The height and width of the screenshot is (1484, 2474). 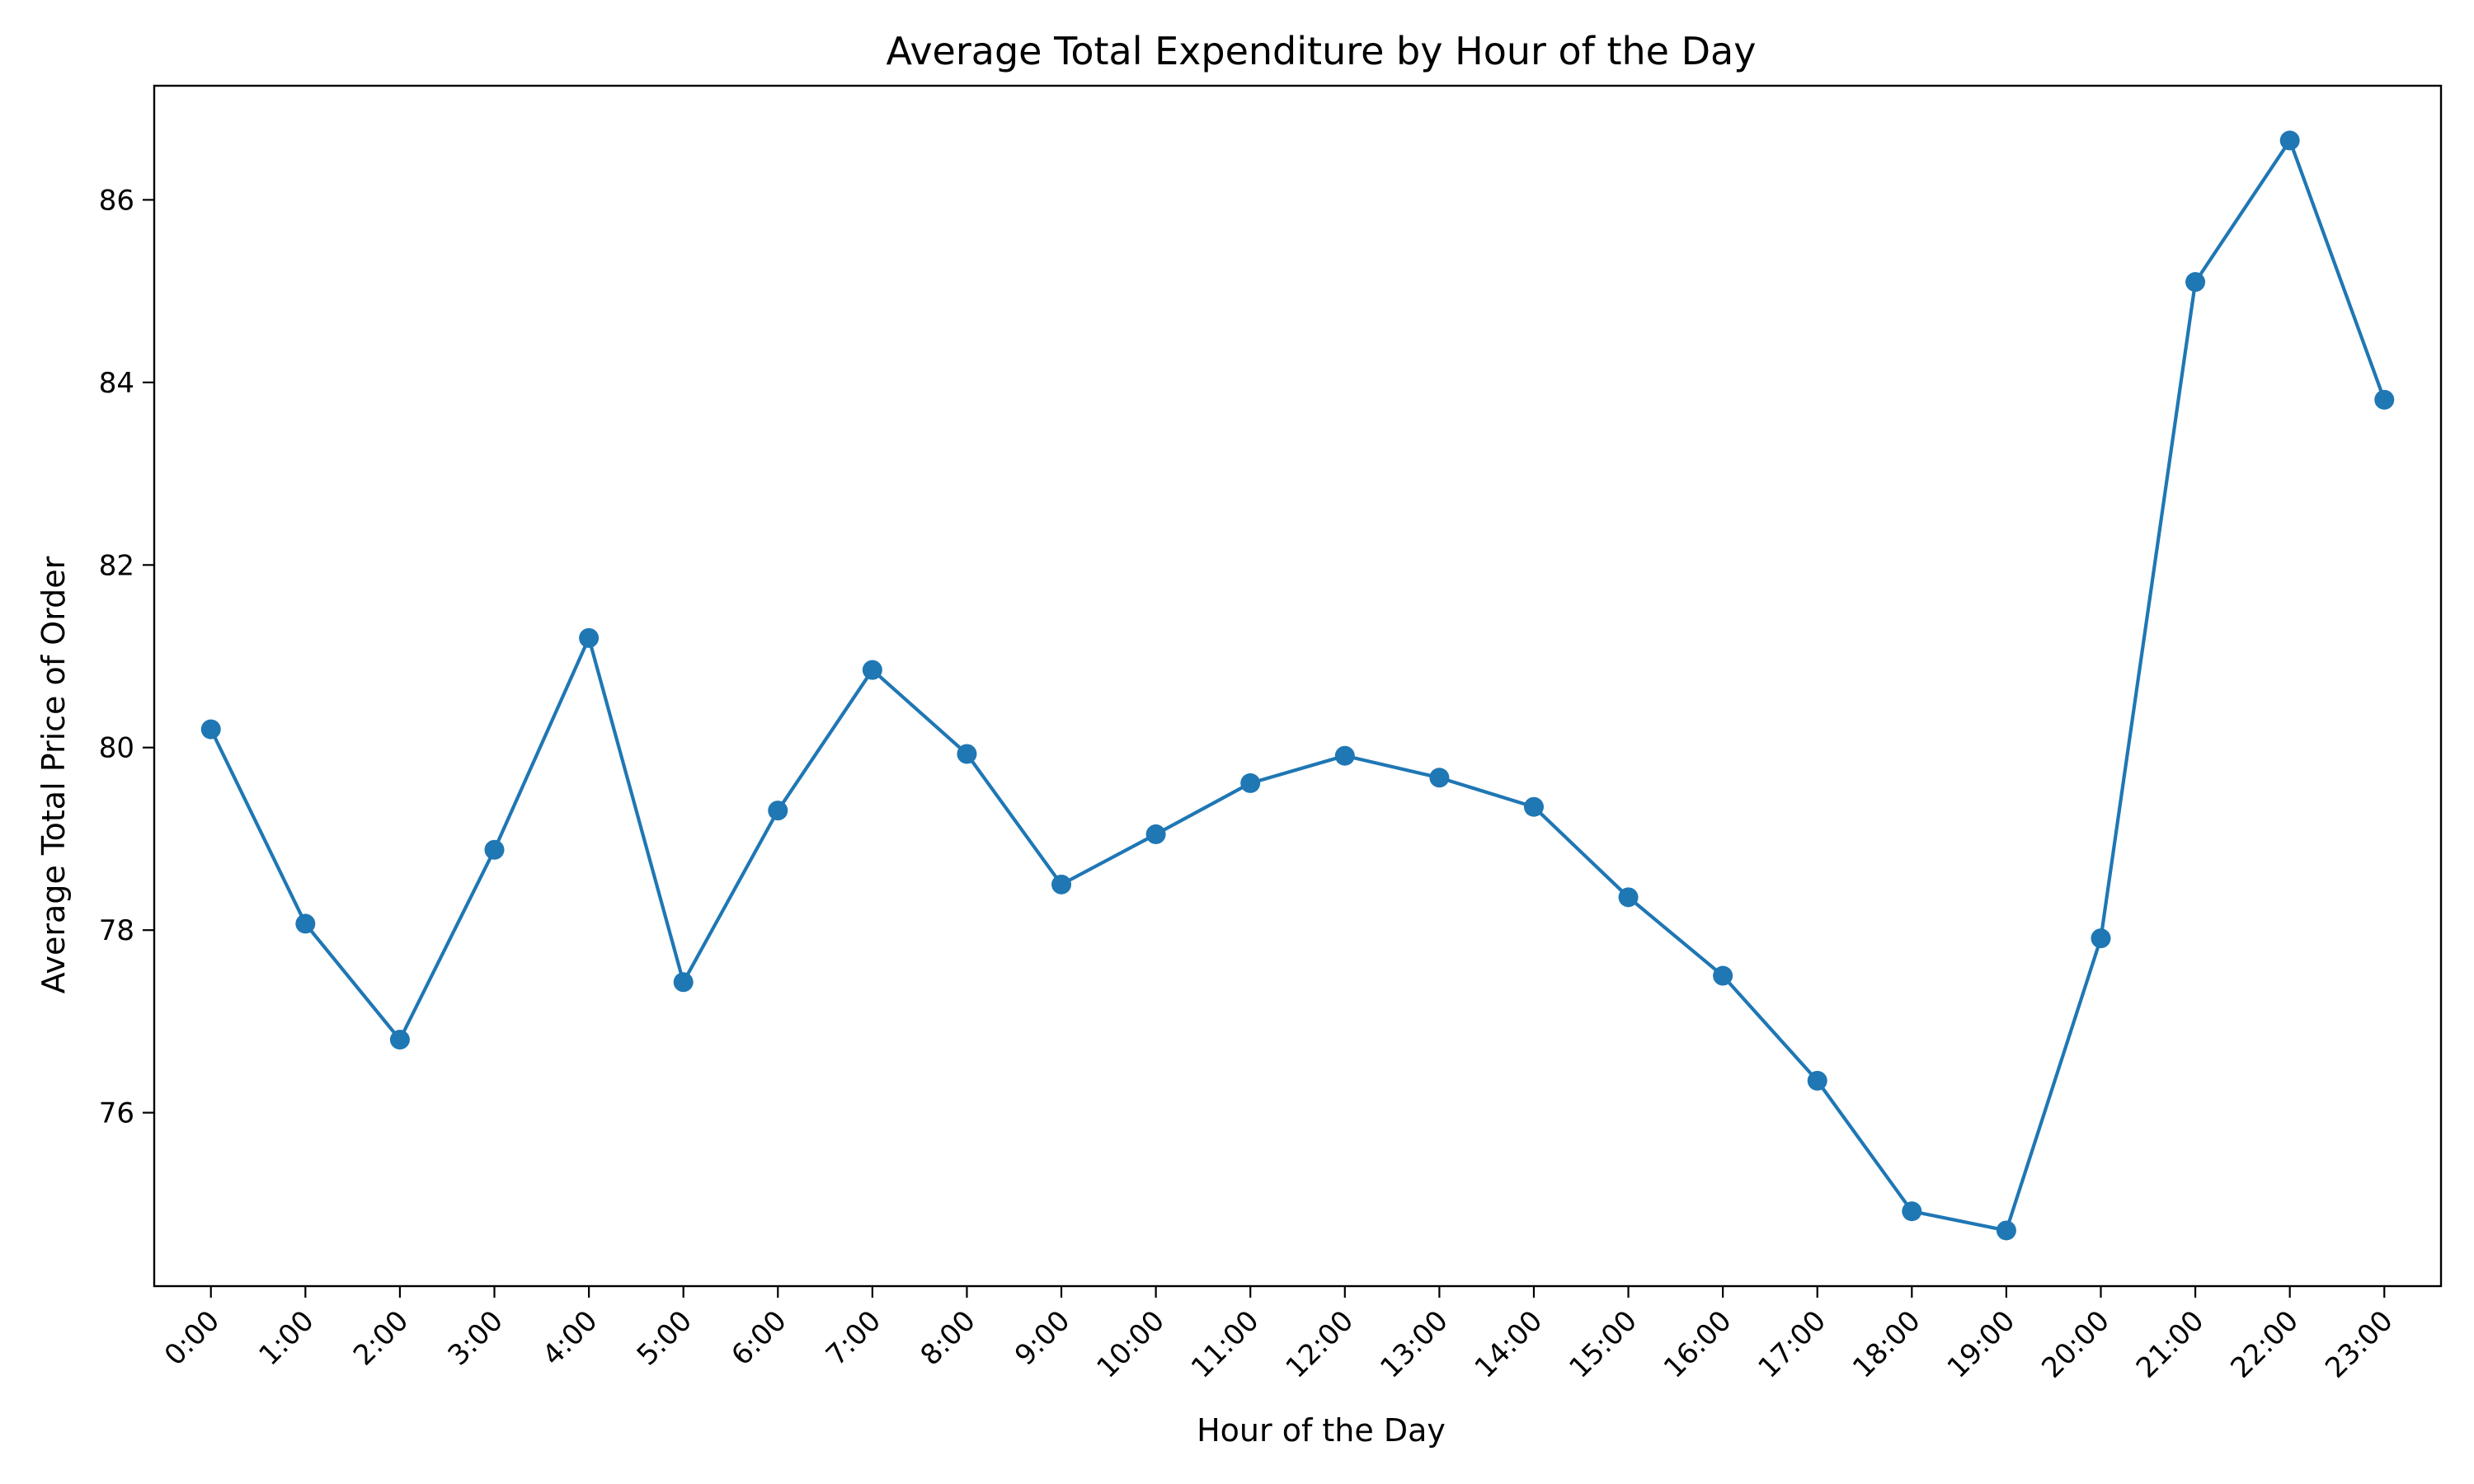 I want to click on y-axis-label: Average Total Price of Order, so click(x=53, y=774).